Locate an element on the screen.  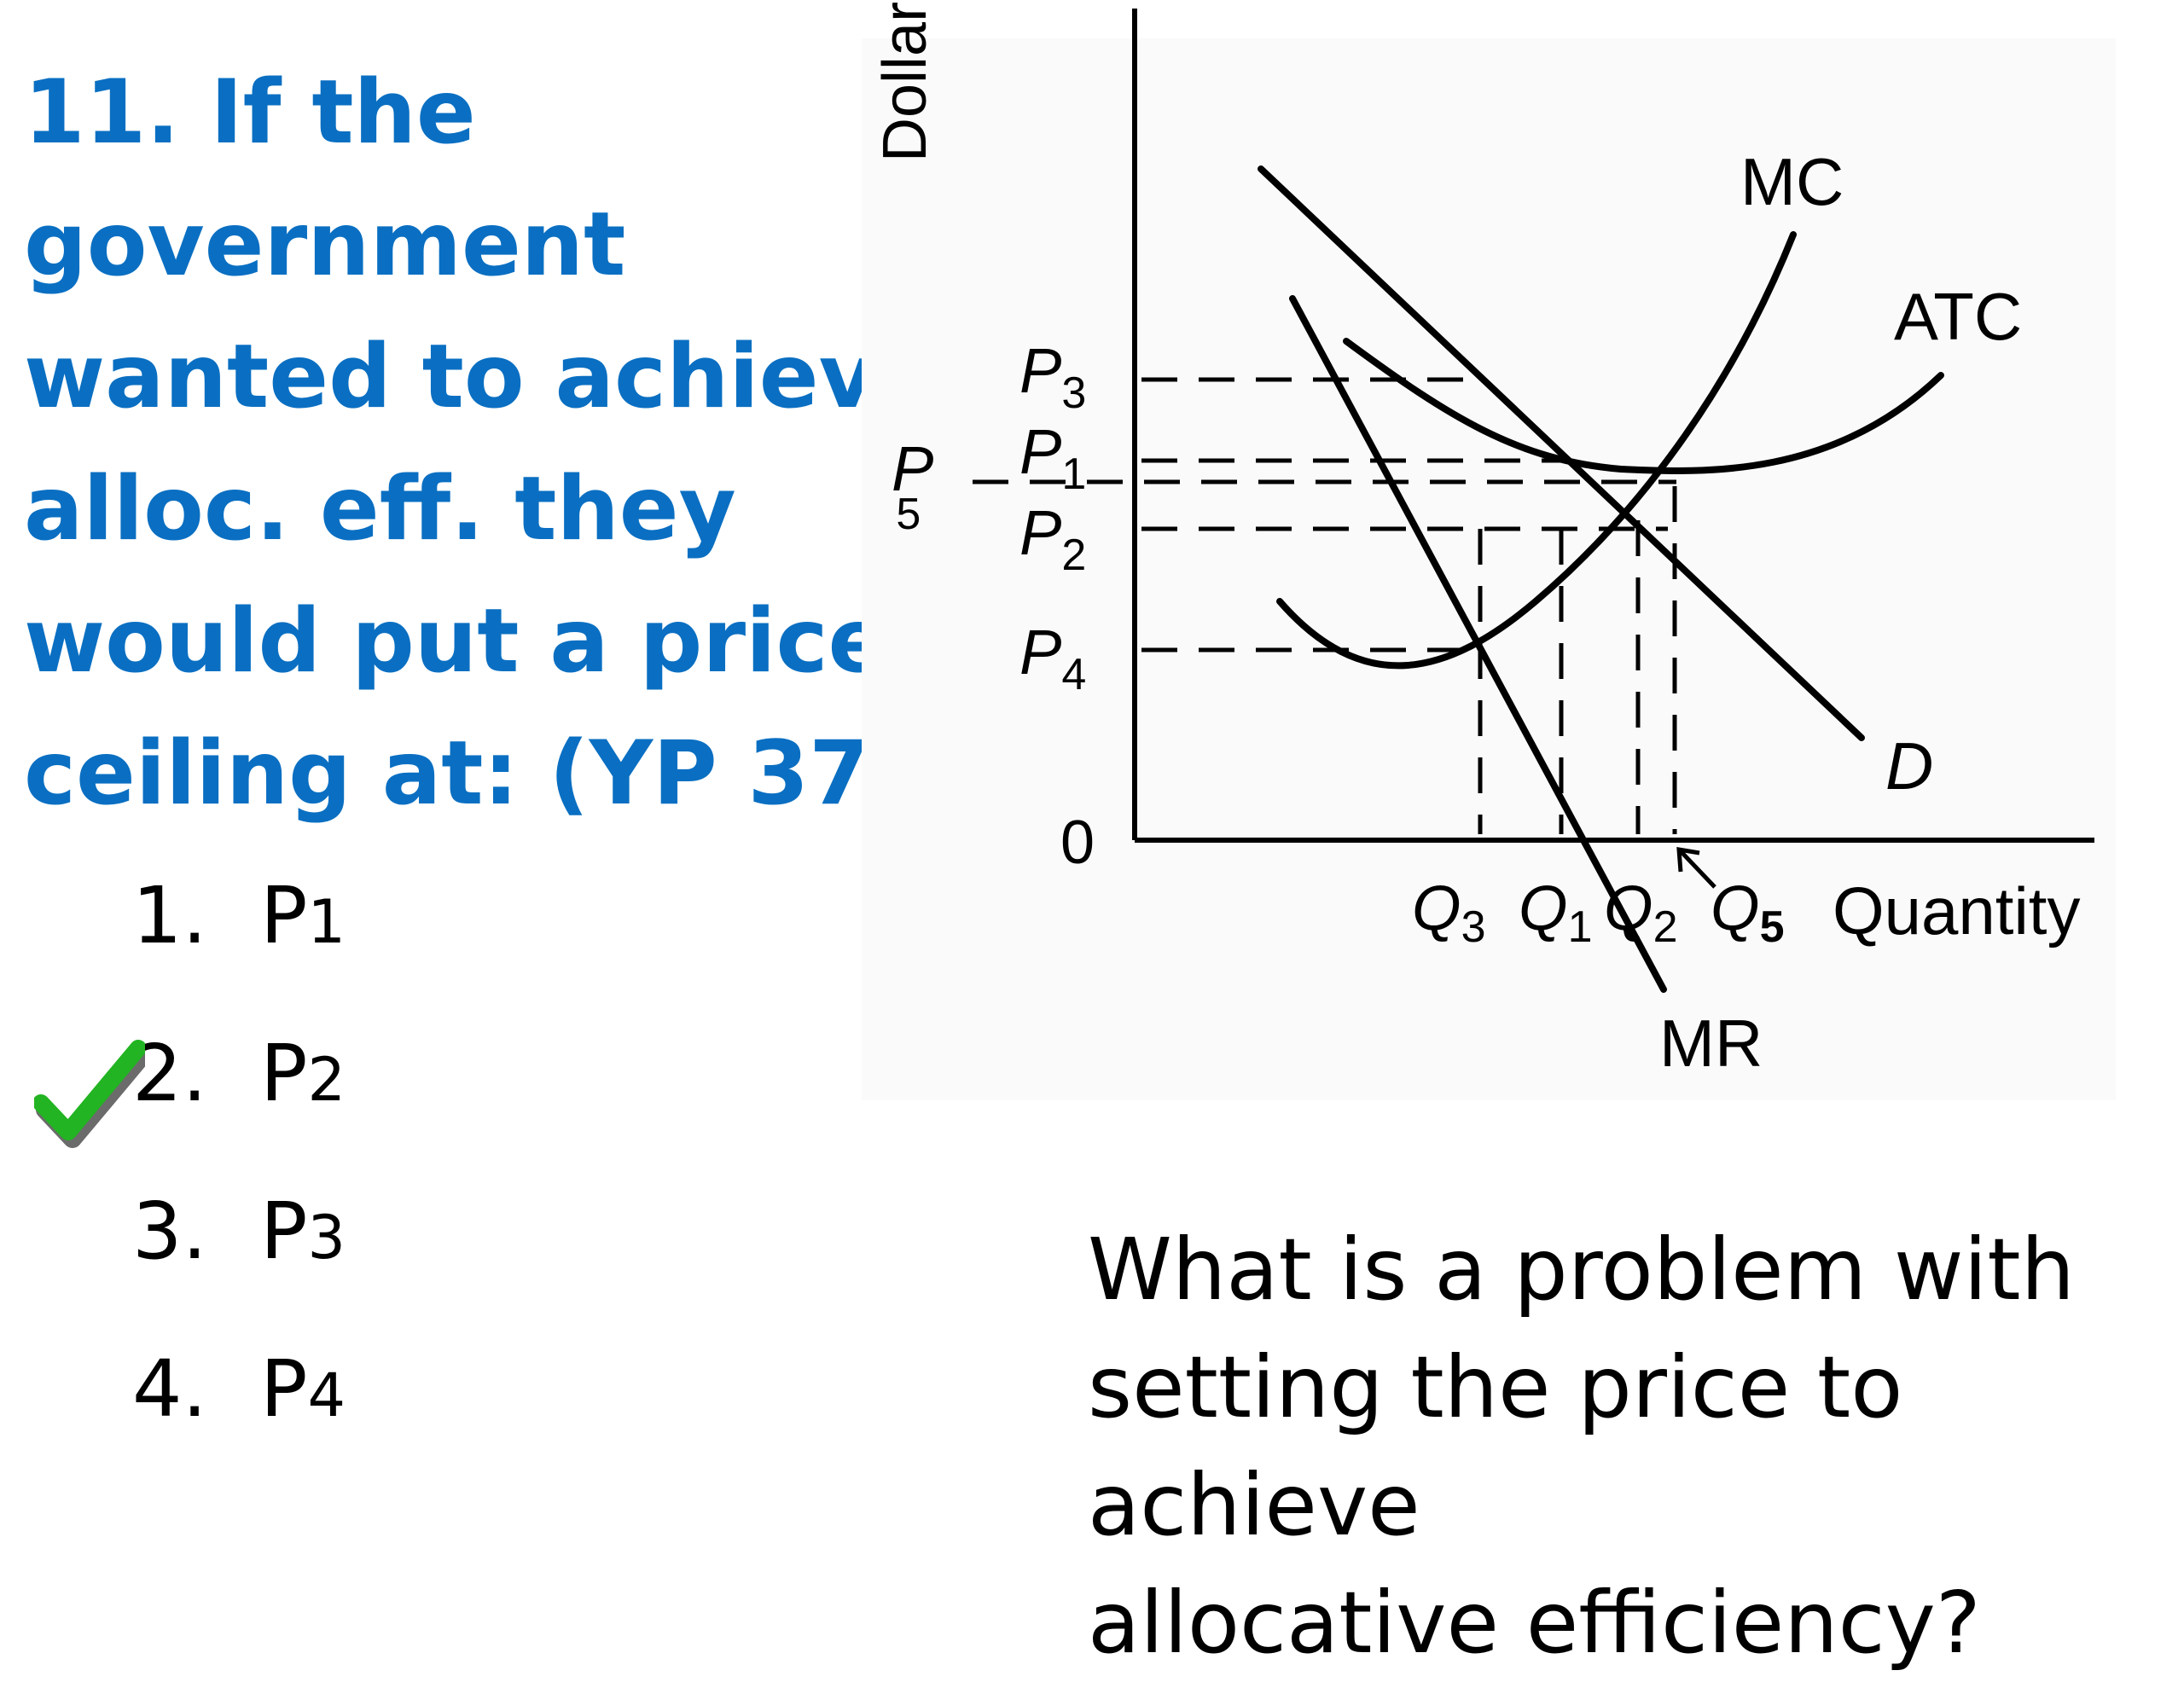
option-1: 1. P1 is located at coordinates (239, 934).